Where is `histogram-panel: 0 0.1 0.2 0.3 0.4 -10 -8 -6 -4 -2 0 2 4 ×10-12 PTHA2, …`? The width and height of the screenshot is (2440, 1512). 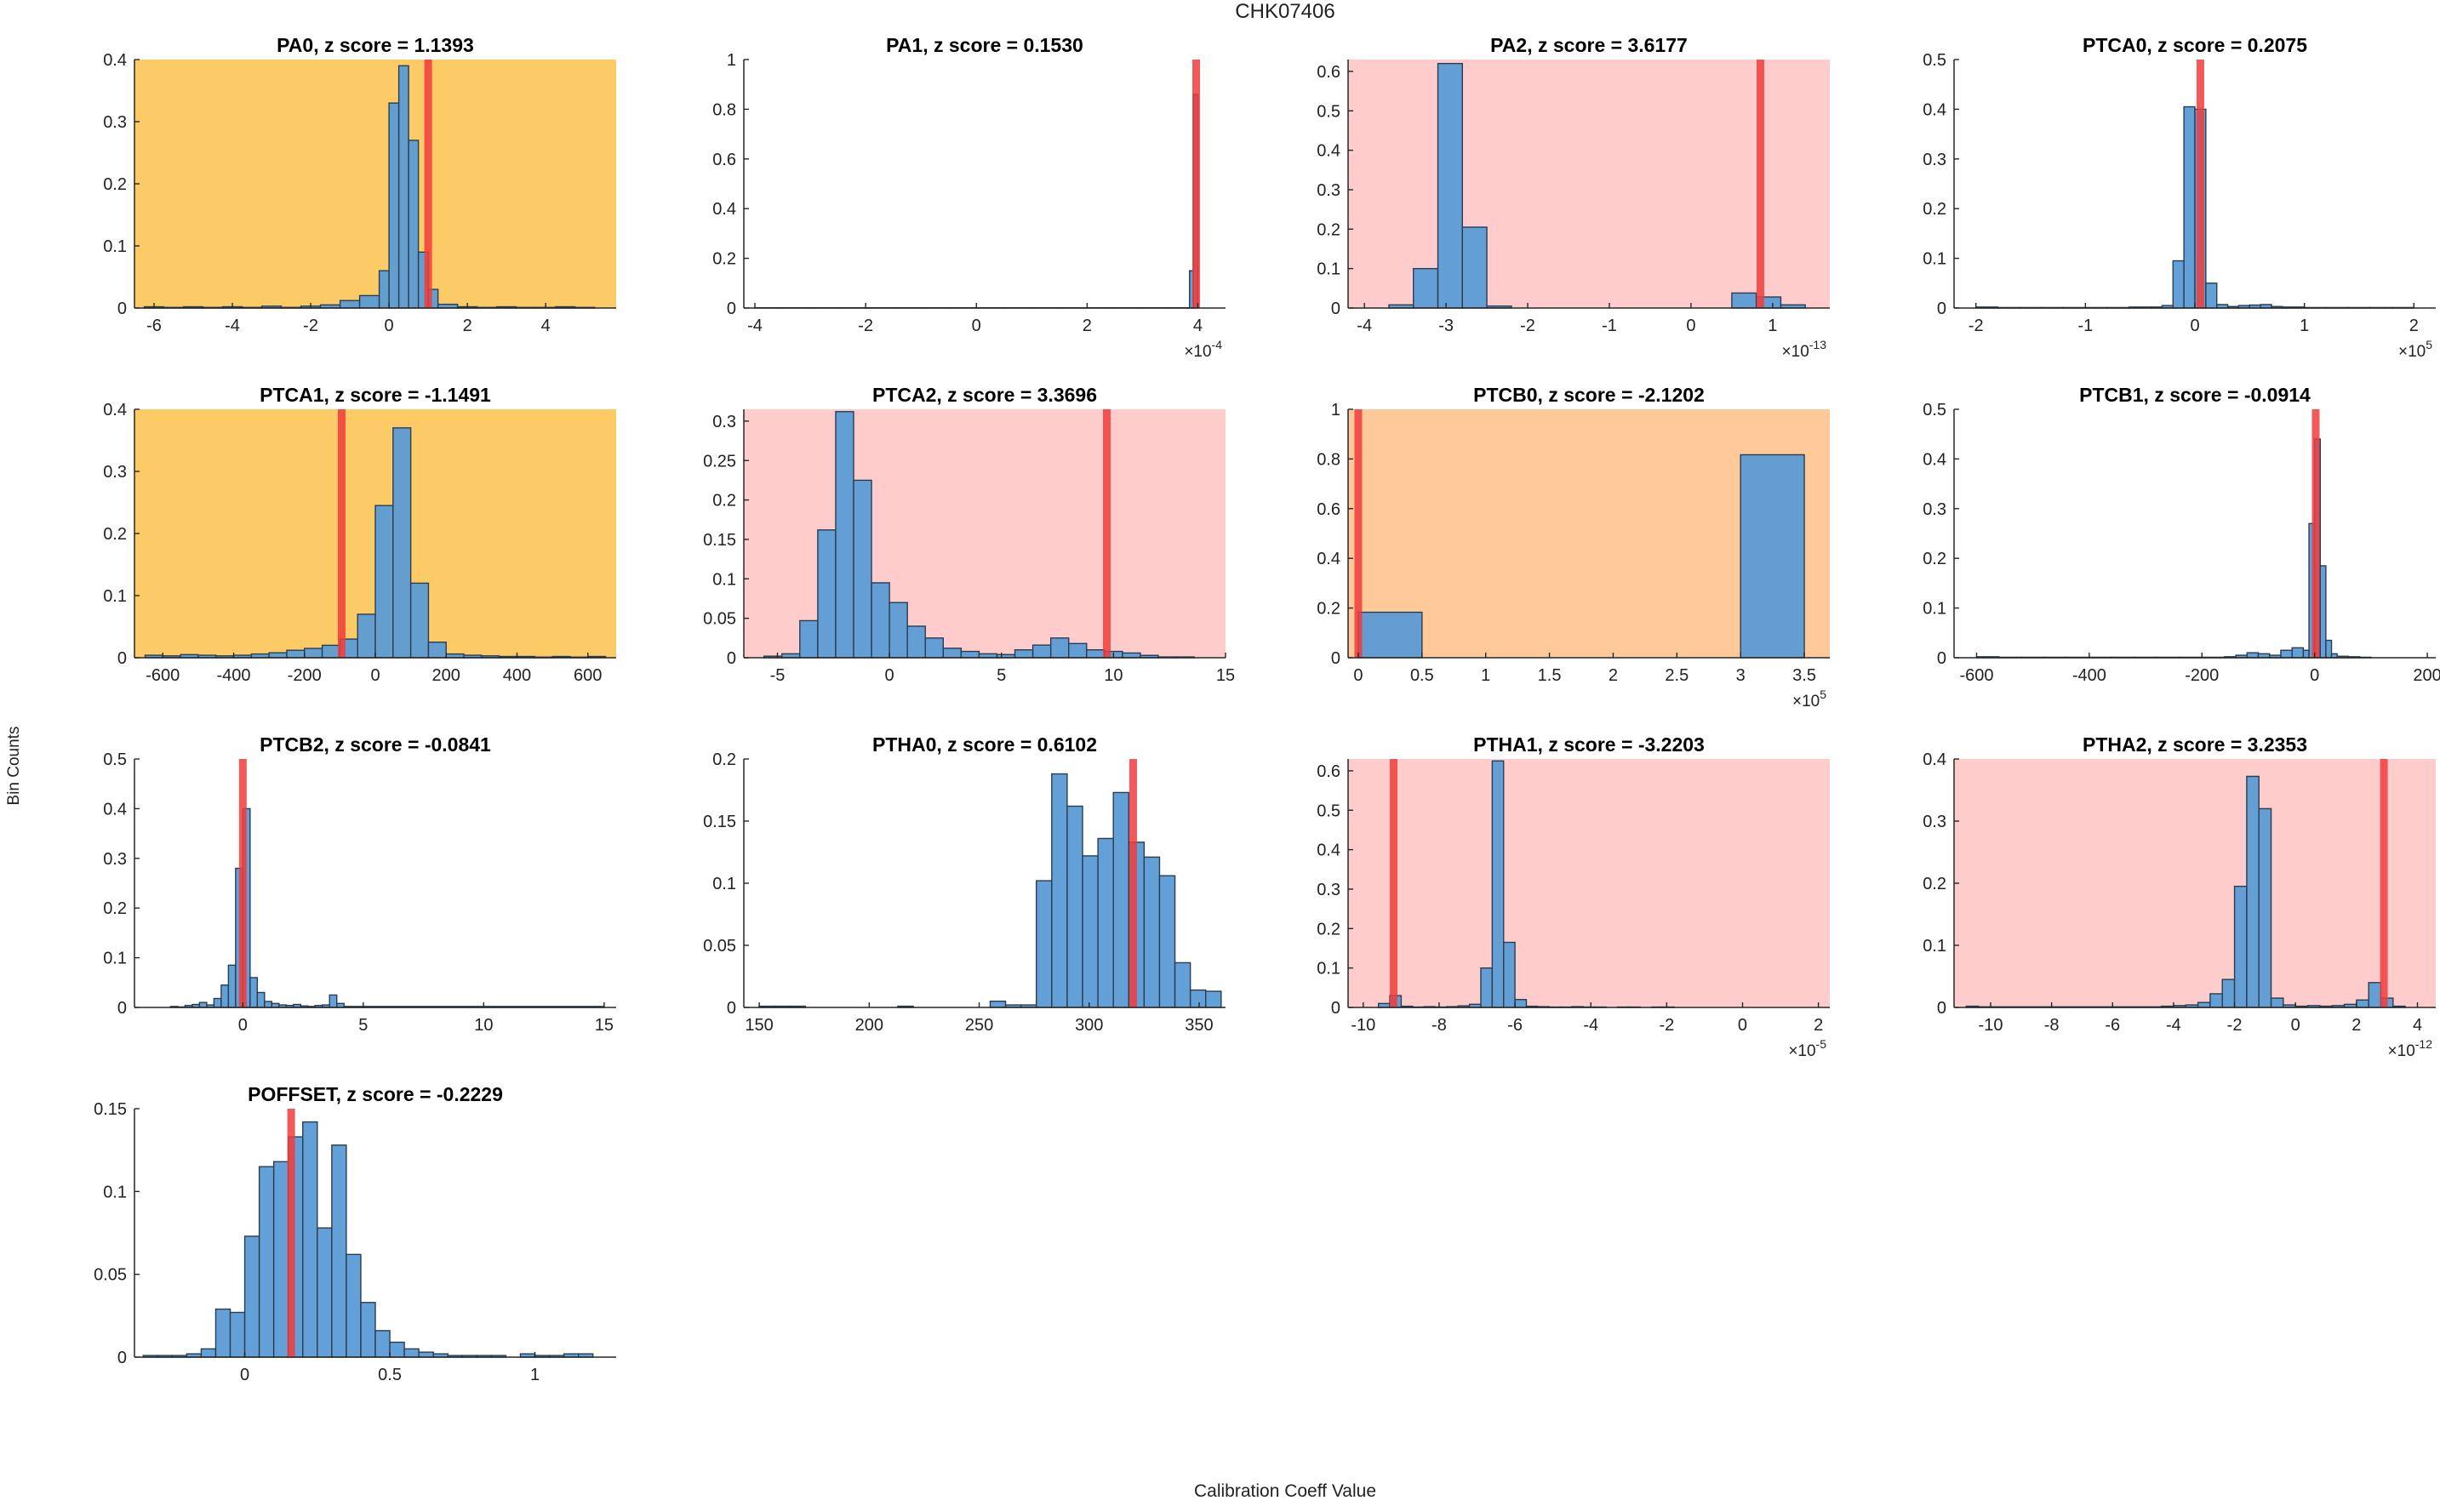
histogram-panel: 0 0.1 0.2 0.3 0.4 -10 -8 -6 -4 -2 0 2 4 ×10-12 PTHA2, … is located at coordinates (2179, 896).